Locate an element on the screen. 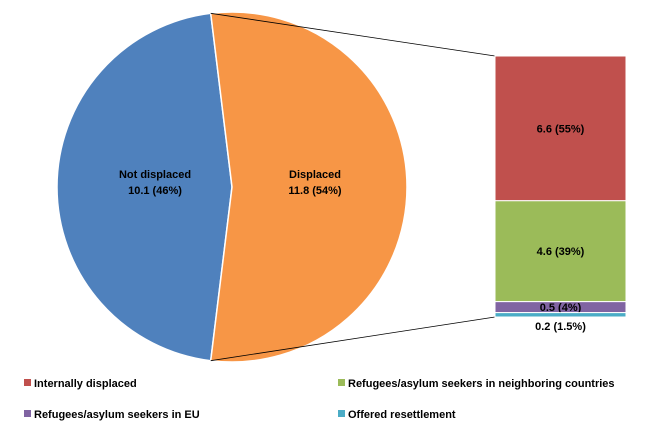 This screenshot has width=660, height=432. bar-segment-internally-displaced is located at coordinates (560, 128).